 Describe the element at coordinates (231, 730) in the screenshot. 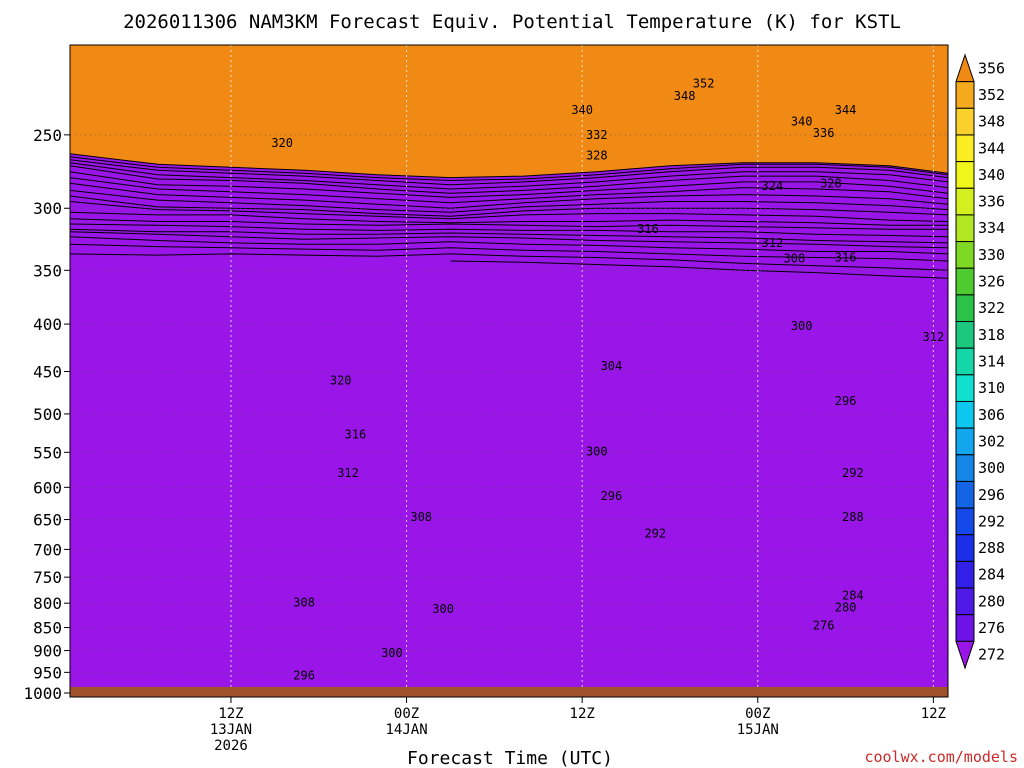

I see `x-tick-label: 13JAN` at that location.